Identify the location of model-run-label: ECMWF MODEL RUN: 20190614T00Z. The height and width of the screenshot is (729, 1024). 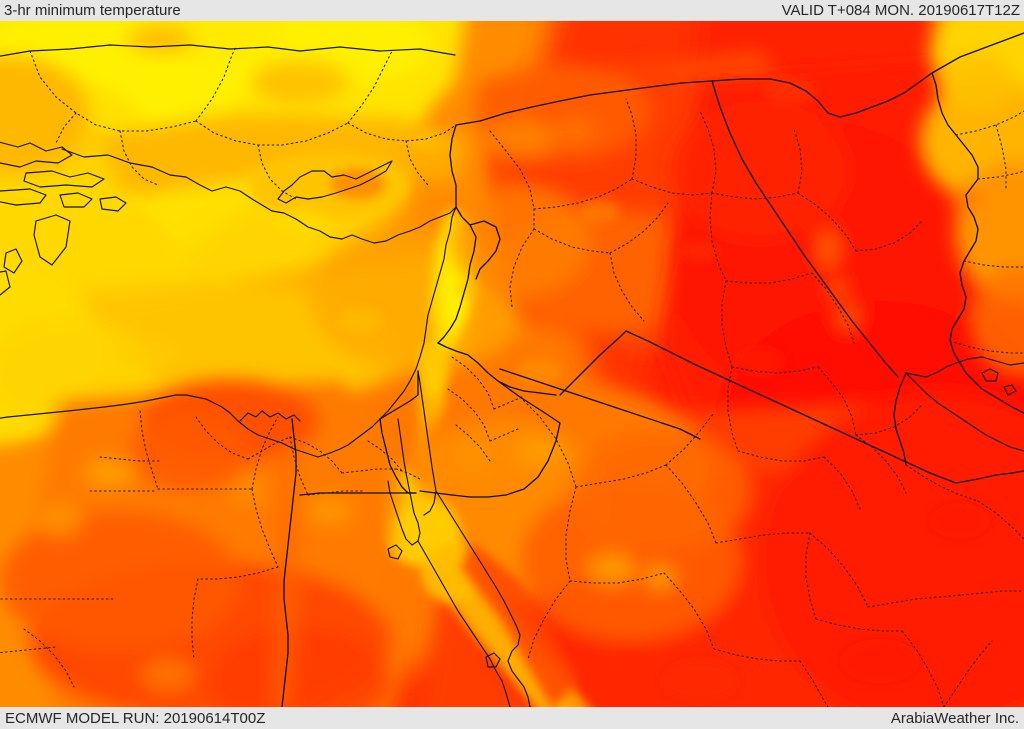
(135, 718).